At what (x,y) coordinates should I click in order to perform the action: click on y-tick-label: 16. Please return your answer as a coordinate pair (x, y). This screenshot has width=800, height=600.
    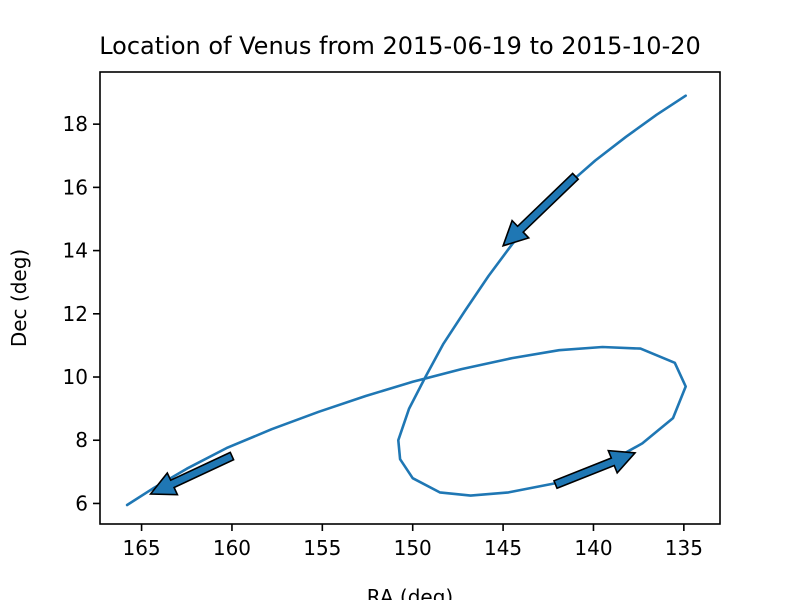
    Looking at the image, I should click on (75, 187).